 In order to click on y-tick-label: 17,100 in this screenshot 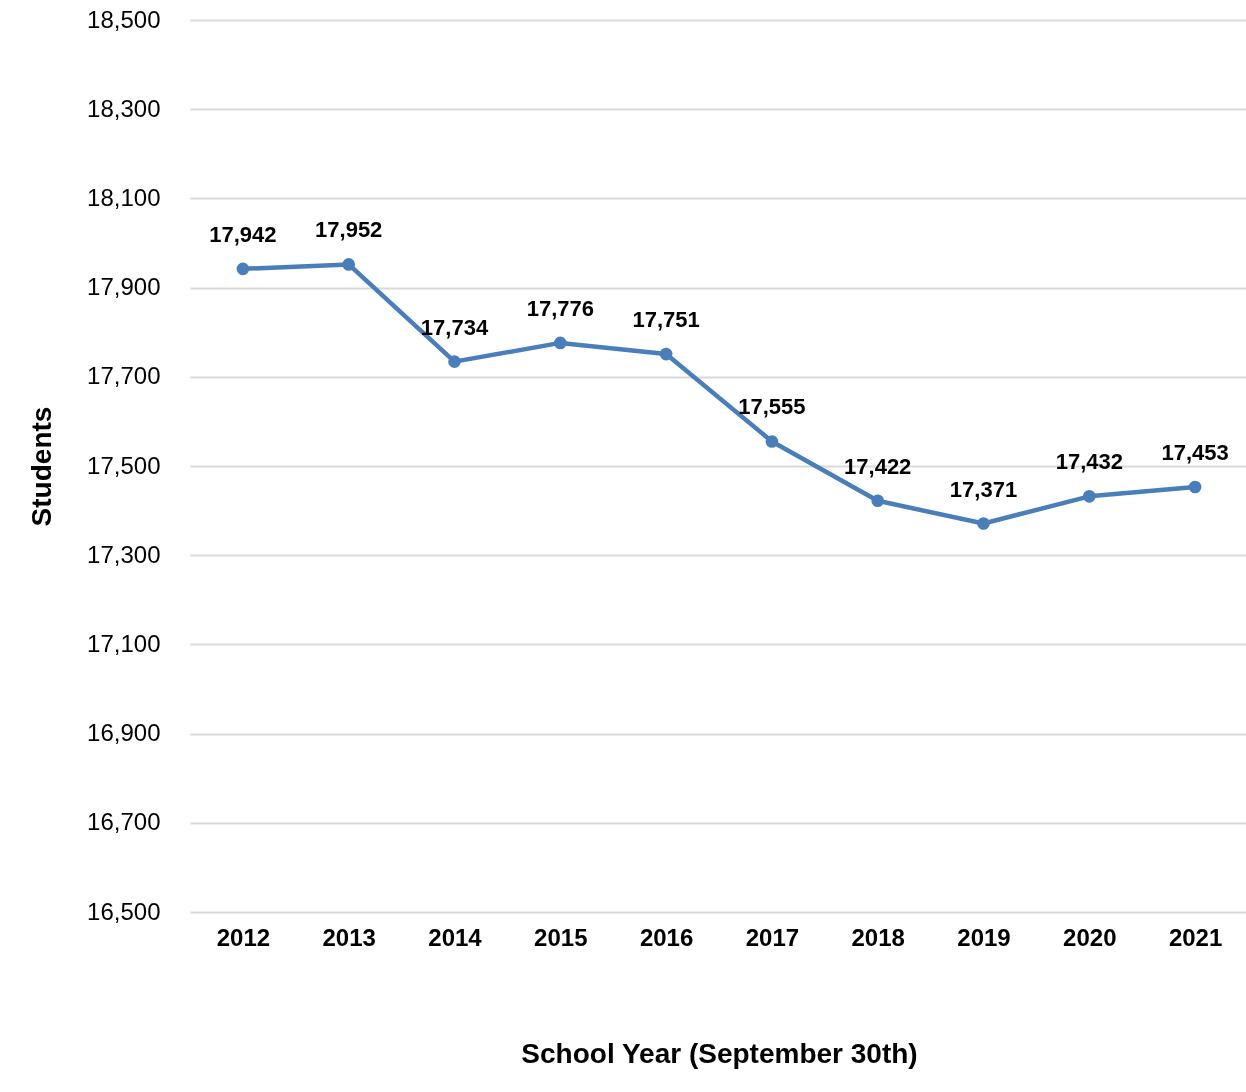, I will do `click(124, 643)`.